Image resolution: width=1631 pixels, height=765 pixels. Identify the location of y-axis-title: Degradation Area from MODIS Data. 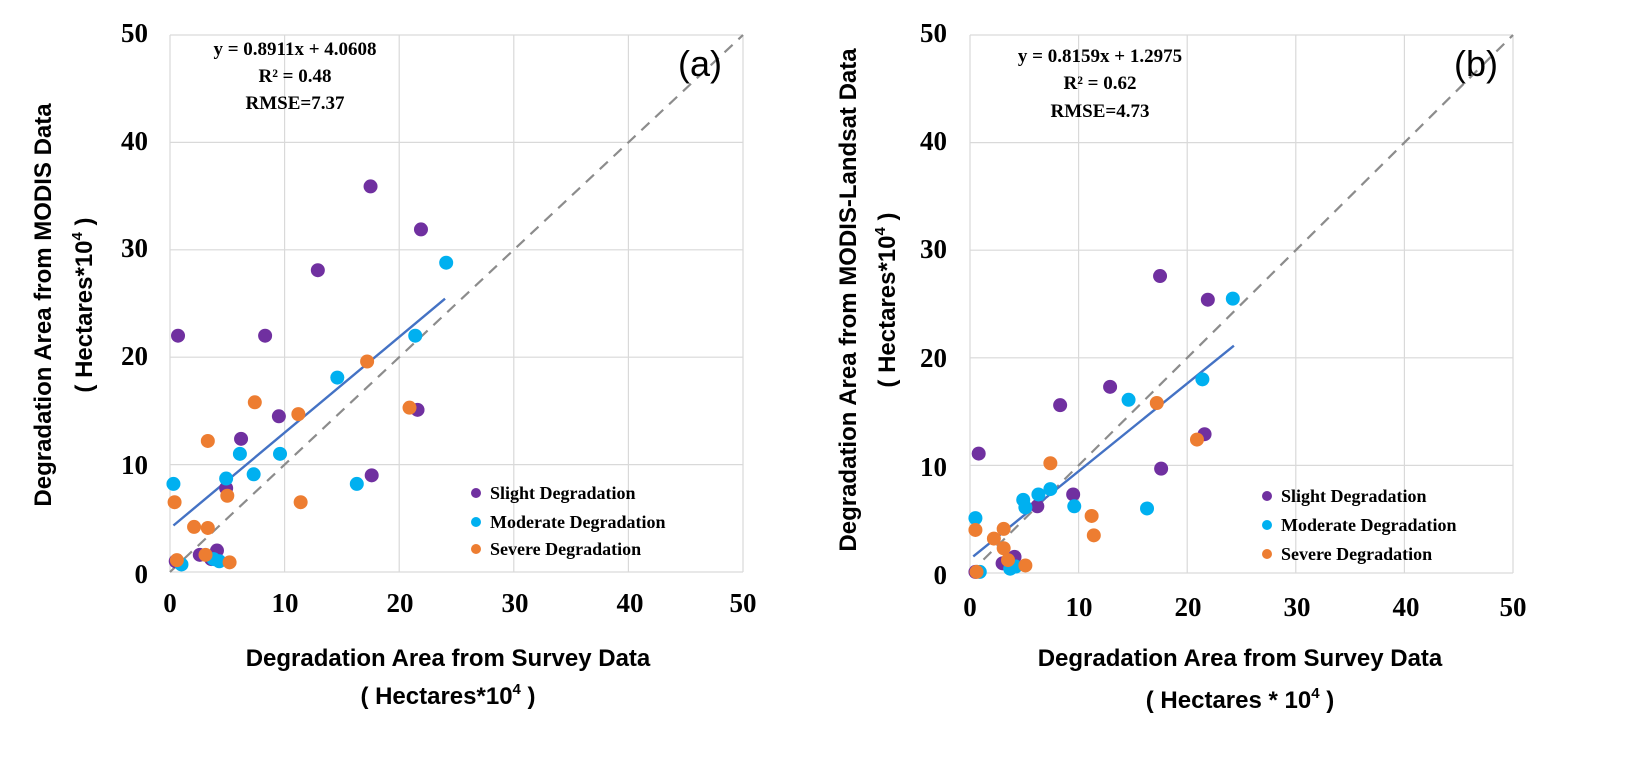
(43, 305).